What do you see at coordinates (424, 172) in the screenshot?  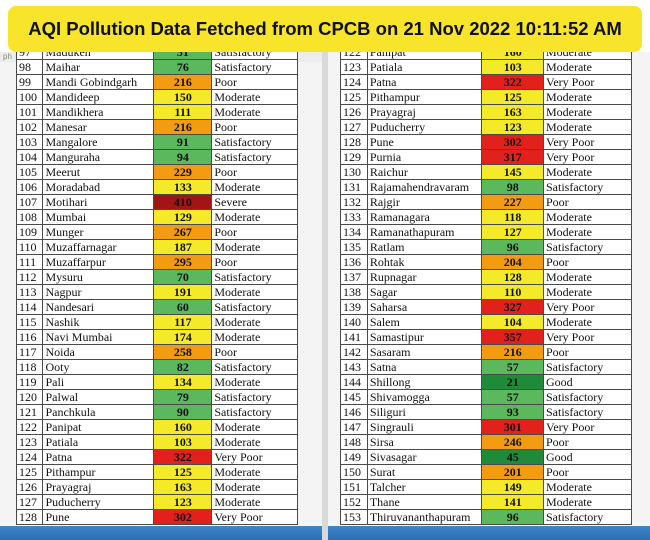 I see `city-name: Raichur` at bounding box center [424, 172].